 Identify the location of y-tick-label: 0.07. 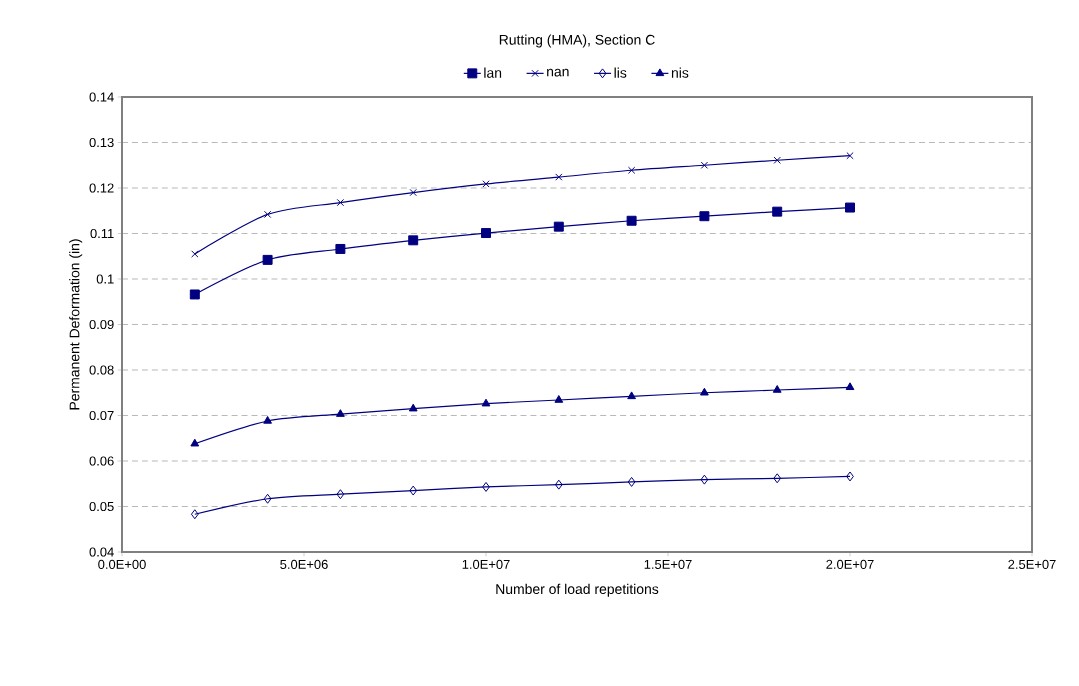
(101, 415).